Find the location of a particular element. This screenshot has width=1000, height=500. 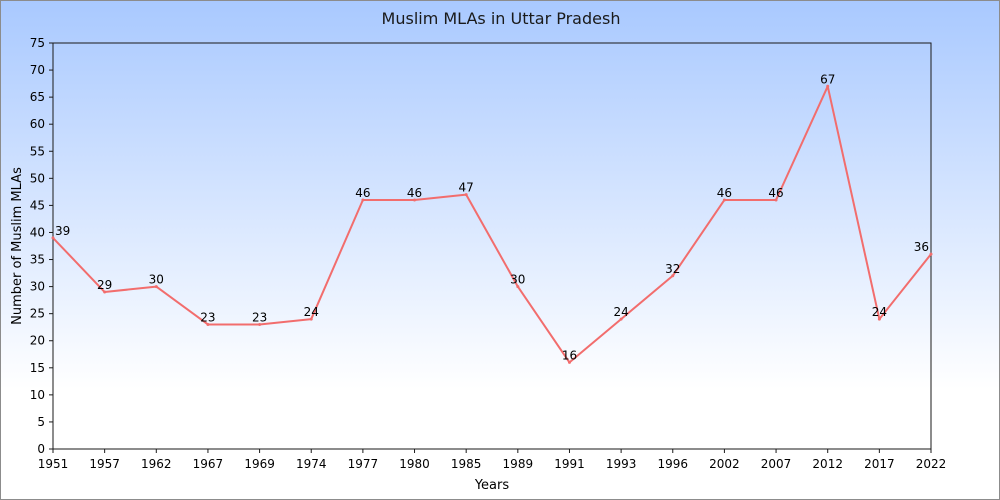

data-label: 47 is located at coordinates (466, 188).